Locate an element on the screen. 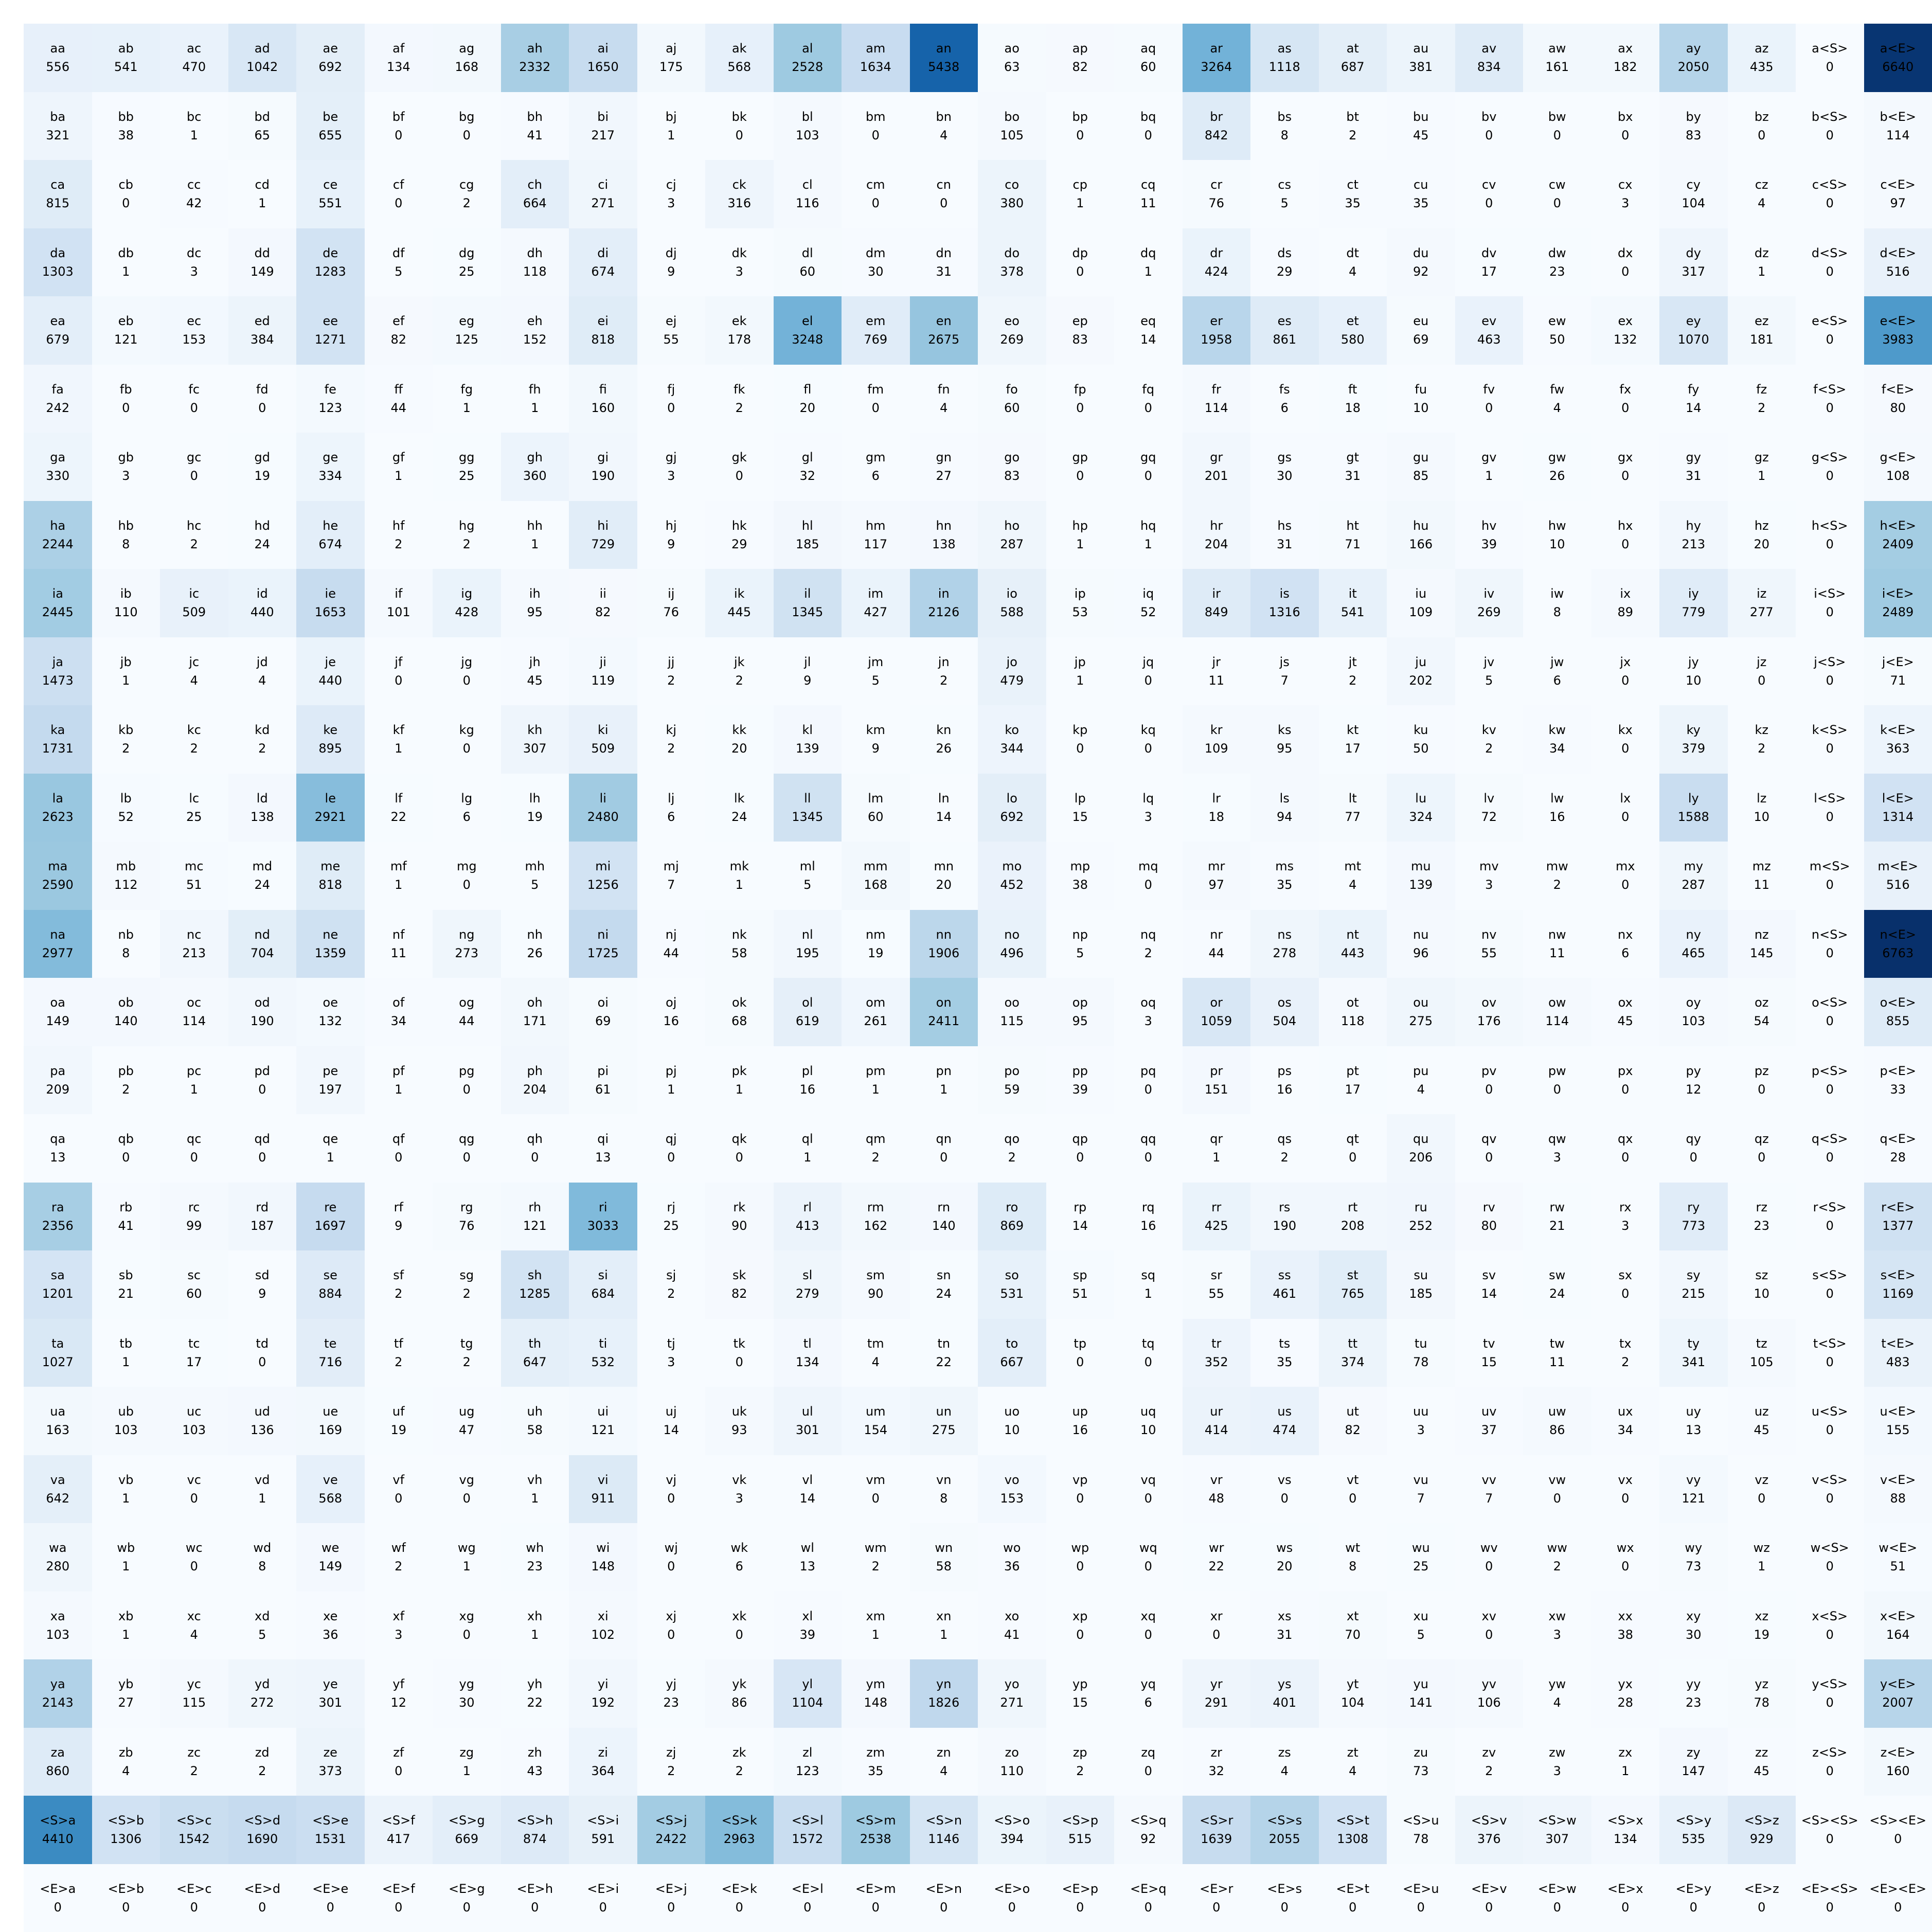 This screenshot has width=1932, height=1932. bigram-label: <S>f is located at coordinates (398, 1821).